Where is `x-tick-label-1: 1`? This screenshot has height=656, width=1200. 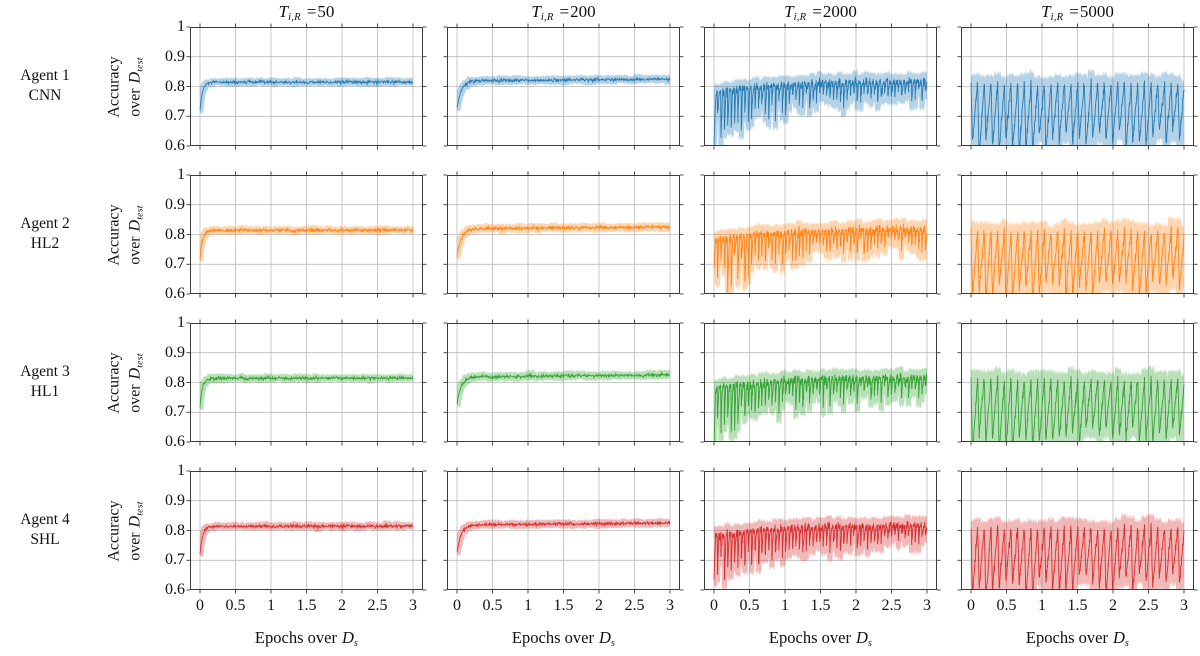 x-tick-label-1: 1 is located at coordinates (528, 605).